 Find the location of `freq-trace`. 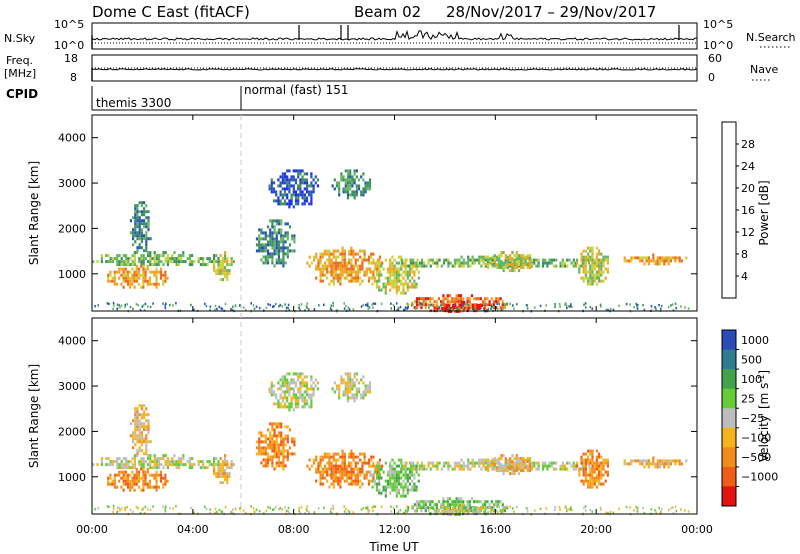

freq-trace is located at coordinates (394, 74).